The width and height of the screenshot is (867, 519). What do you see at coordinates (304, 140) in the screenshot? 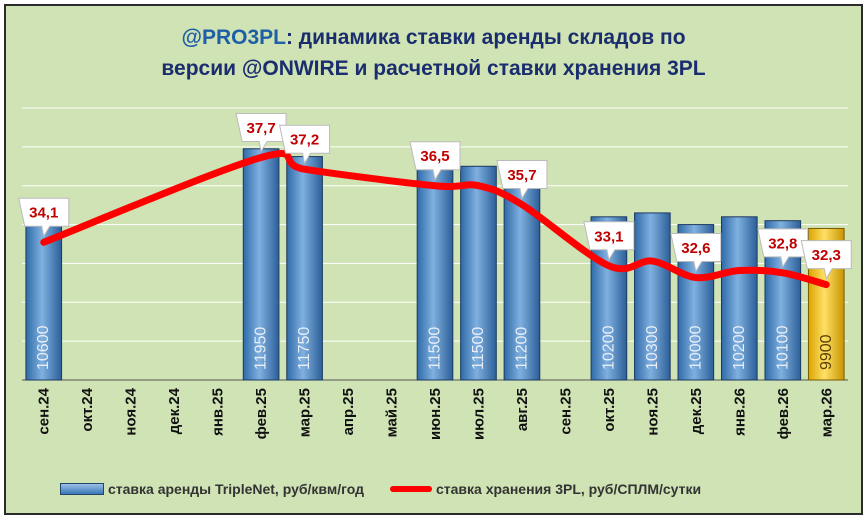
I see `line-value-label: 37,2` at bounding box center [304, 140].